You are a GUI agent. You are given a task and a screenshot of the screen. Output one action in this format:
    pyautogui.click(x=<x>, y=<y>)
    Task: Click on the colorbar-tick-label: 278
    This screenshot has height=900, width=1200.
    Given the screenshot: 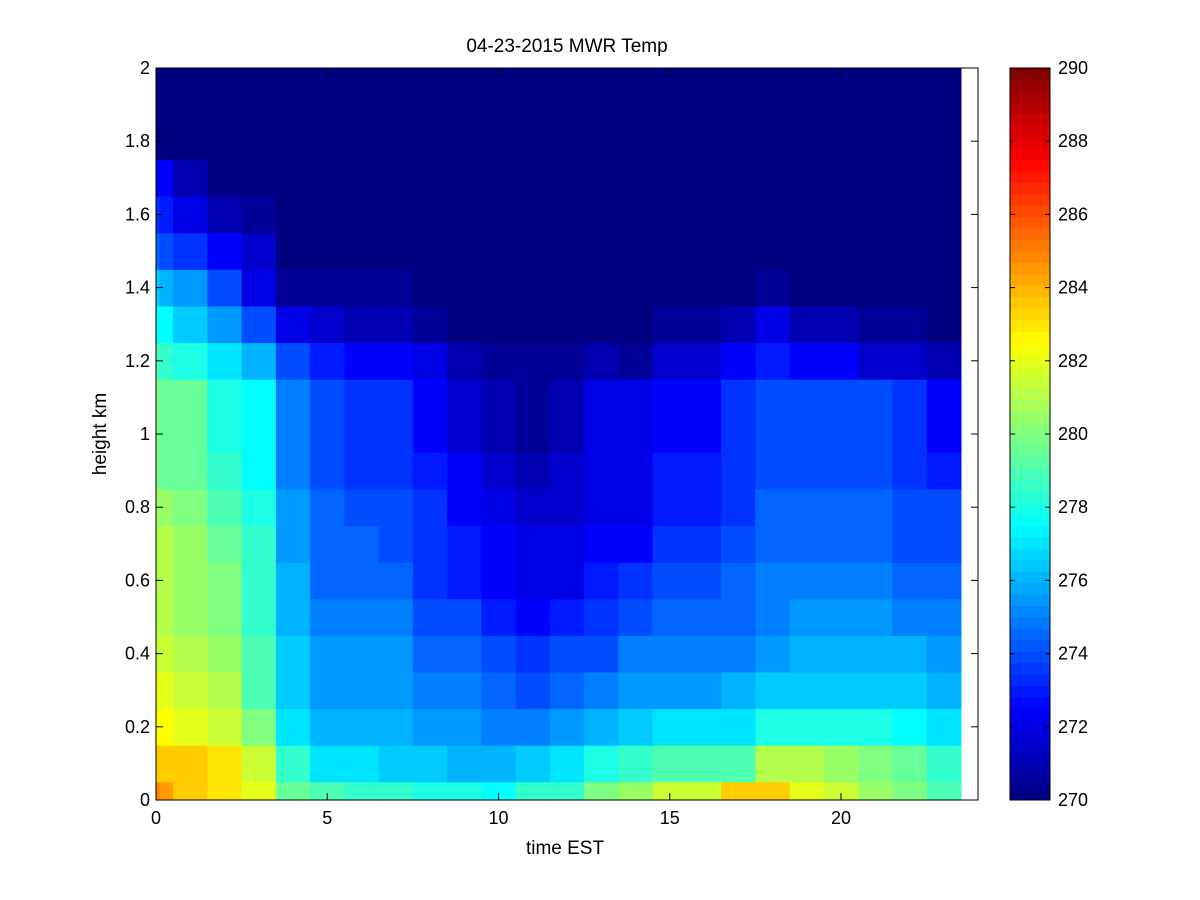 What is the action you would take?
    pyautogui.click(x=1073, y=507)
    